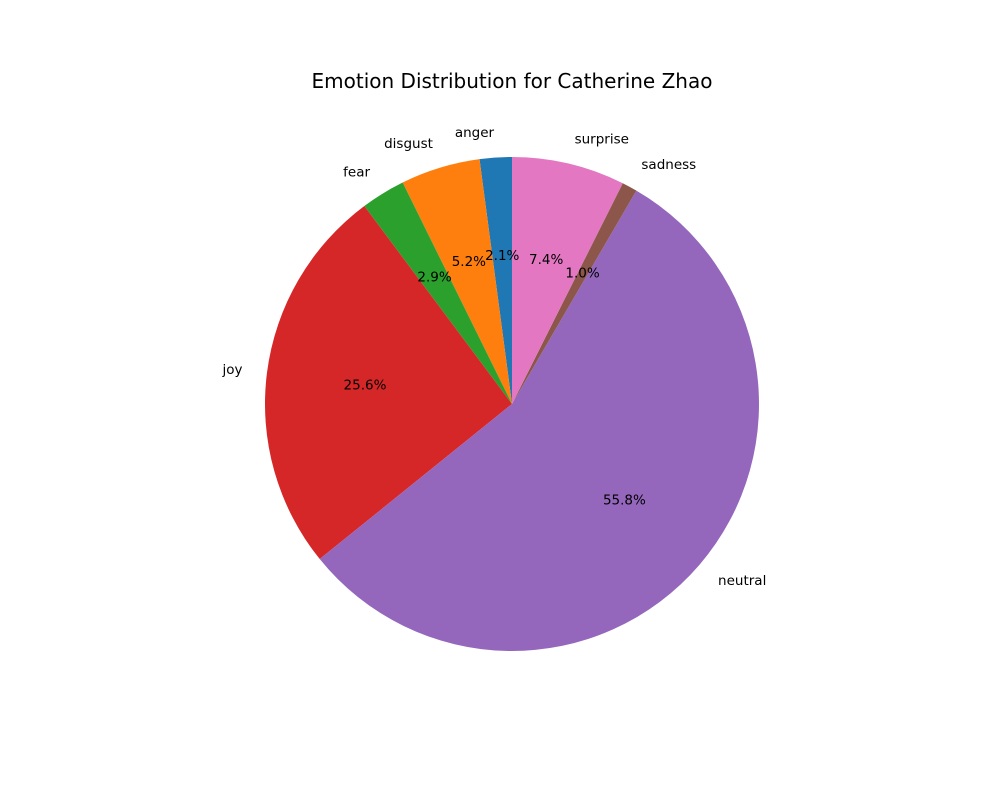  What do you see at coordinates (495, 280) in the screenshot?
I see `pie-slice-anger` at bounding box center [495, 280].